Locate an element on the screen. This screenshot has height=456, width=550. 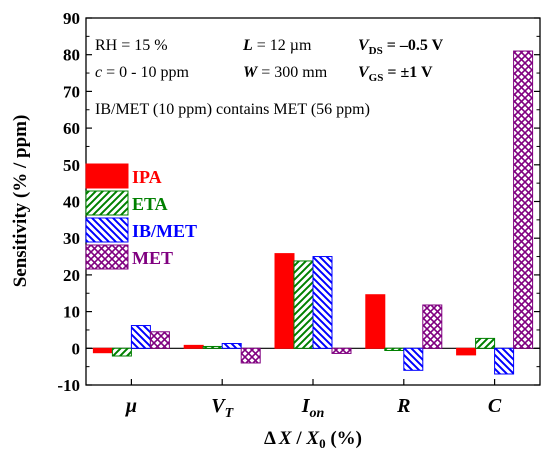
x-tick-label: μ is located at coordinates (131, 406).